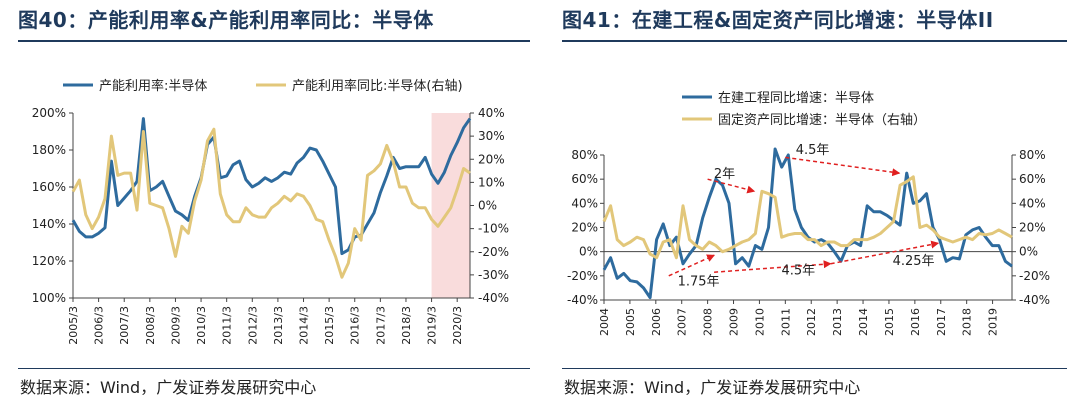 The image size is (1080, 405). What do you see at coordinates (99, 325) in the screenshot?
I see `x-tick-label: 2006/3` at bounding box center [99, 325].